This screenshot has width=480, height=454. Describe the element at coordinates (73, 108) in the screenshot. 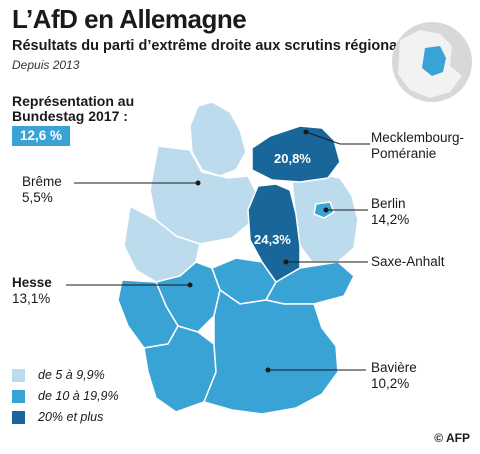

I see `bundestag-label: Représentation au Bundestag 2017 :` at that location.